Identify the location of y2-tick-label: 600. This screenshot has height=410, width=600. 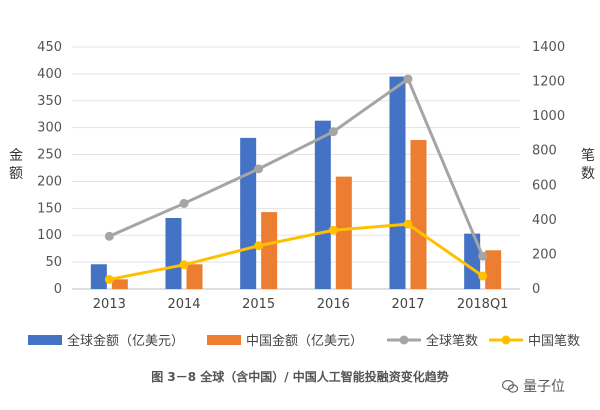
(544, 185).